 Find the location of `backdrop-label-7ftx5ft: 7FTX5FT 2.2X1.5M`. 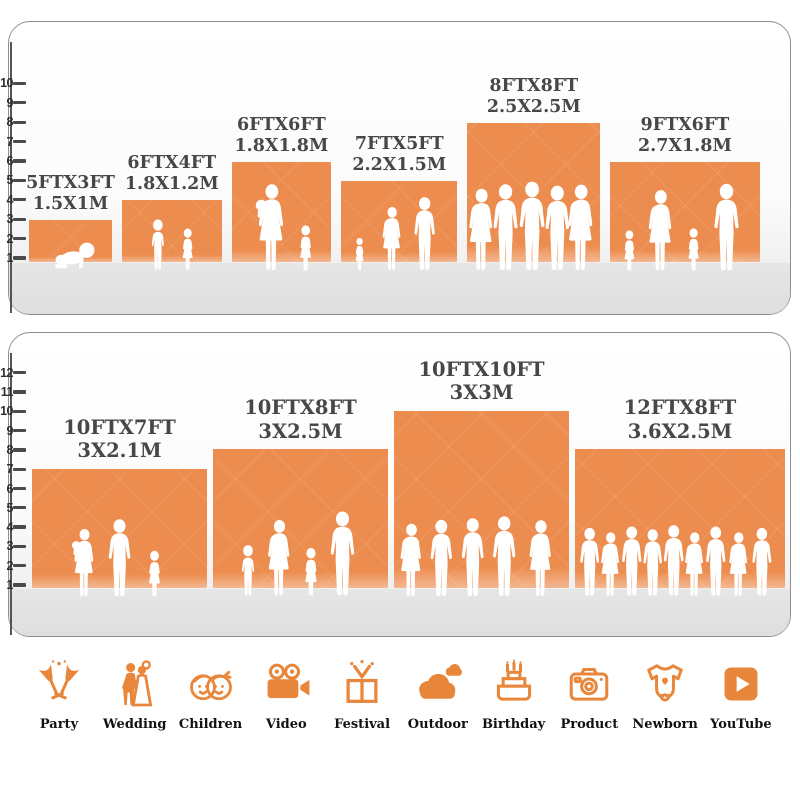

backdrop-label-7ftx5ft: 7FTX5FT 2.2X1.5M is located at coordinates (399, 155).